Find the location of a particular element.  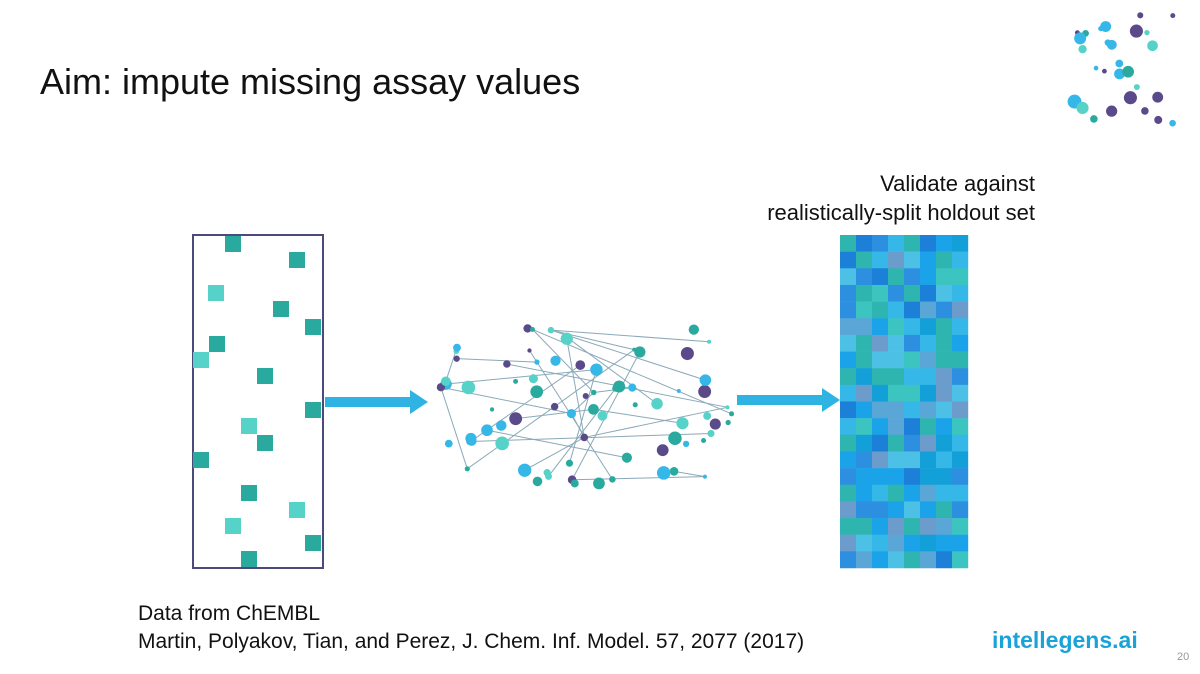

validation-note: Validate against is located at coordinates (957, 183).